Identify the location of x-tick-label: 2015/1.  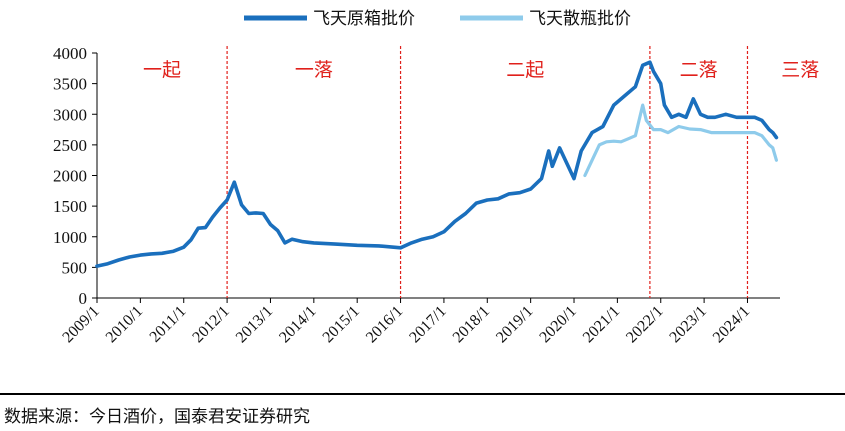
(341, 324).